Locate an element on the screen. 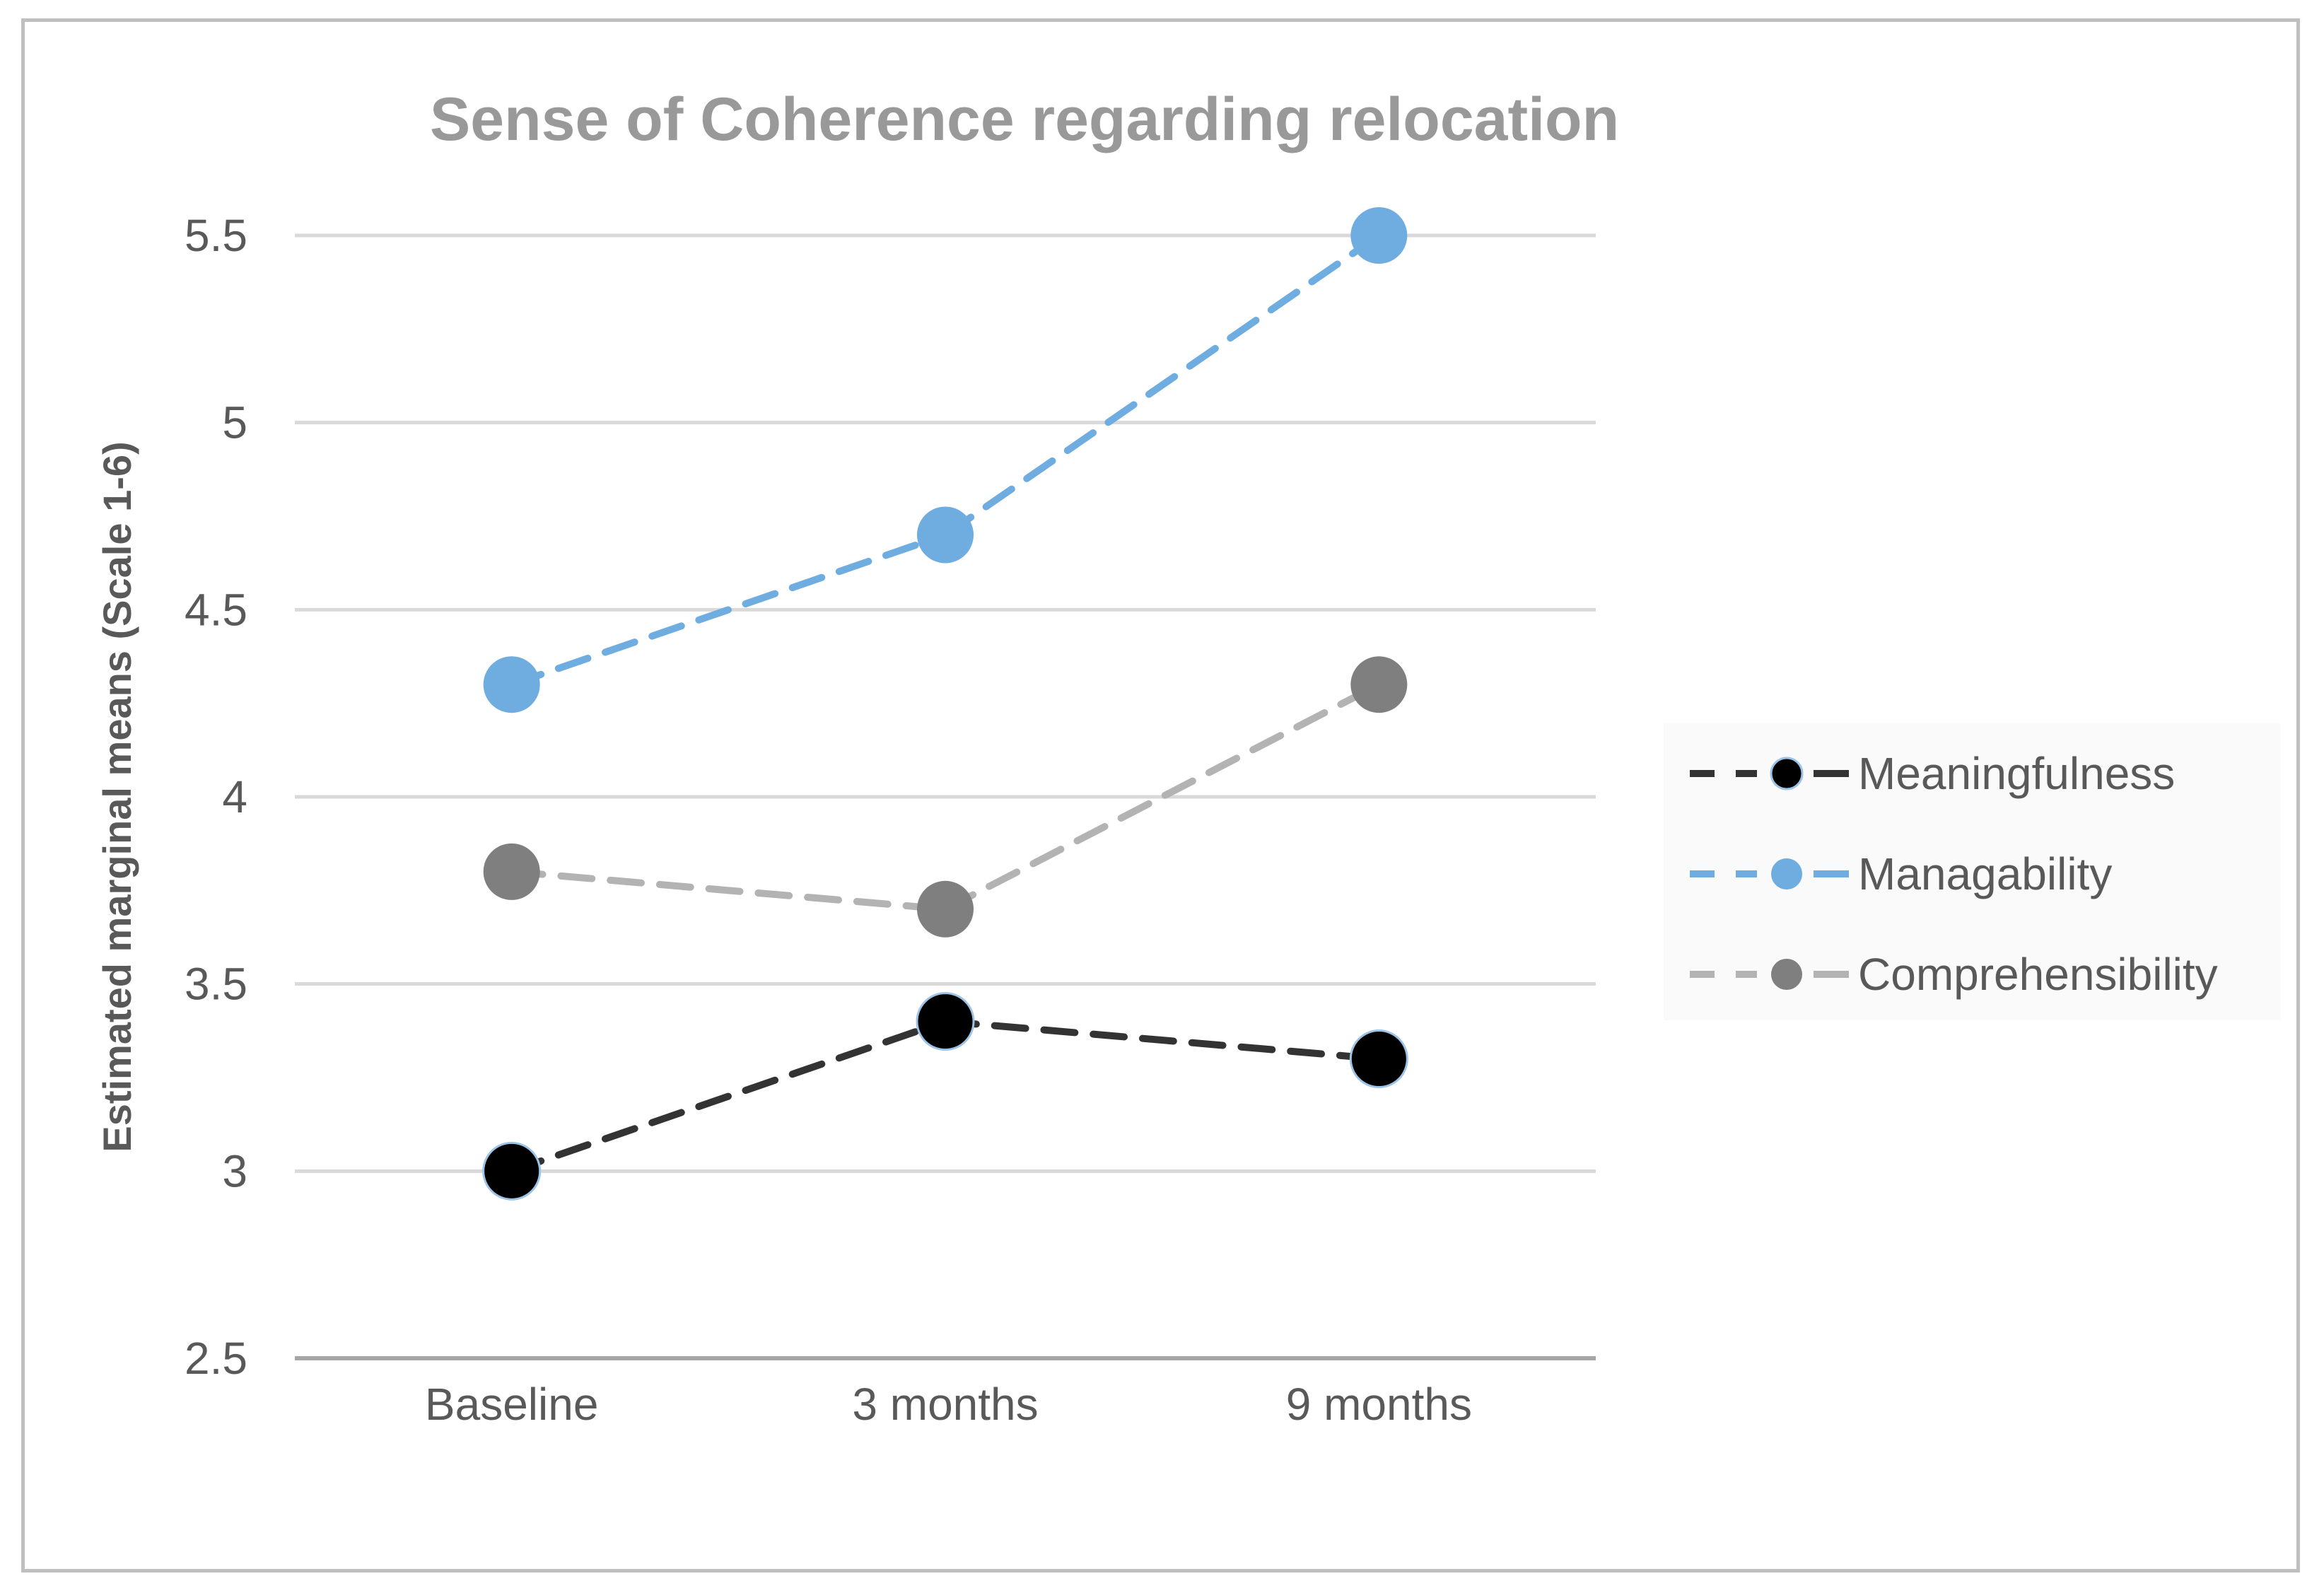 This screenshot has width=2324, height=1593. legend-label: Meaningfulness is located at coordinates (2017, 774).